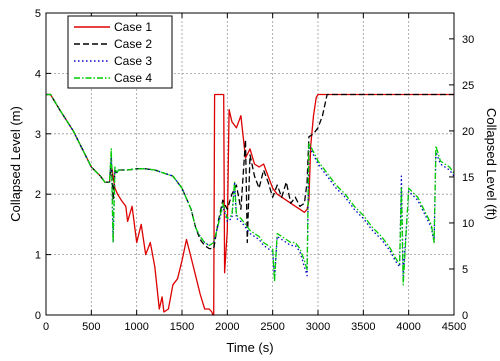  What do you see at coordinates (408, 327) in the screenshot?
I see `x-tick-label: 4000` at bounding box center [408, 327].